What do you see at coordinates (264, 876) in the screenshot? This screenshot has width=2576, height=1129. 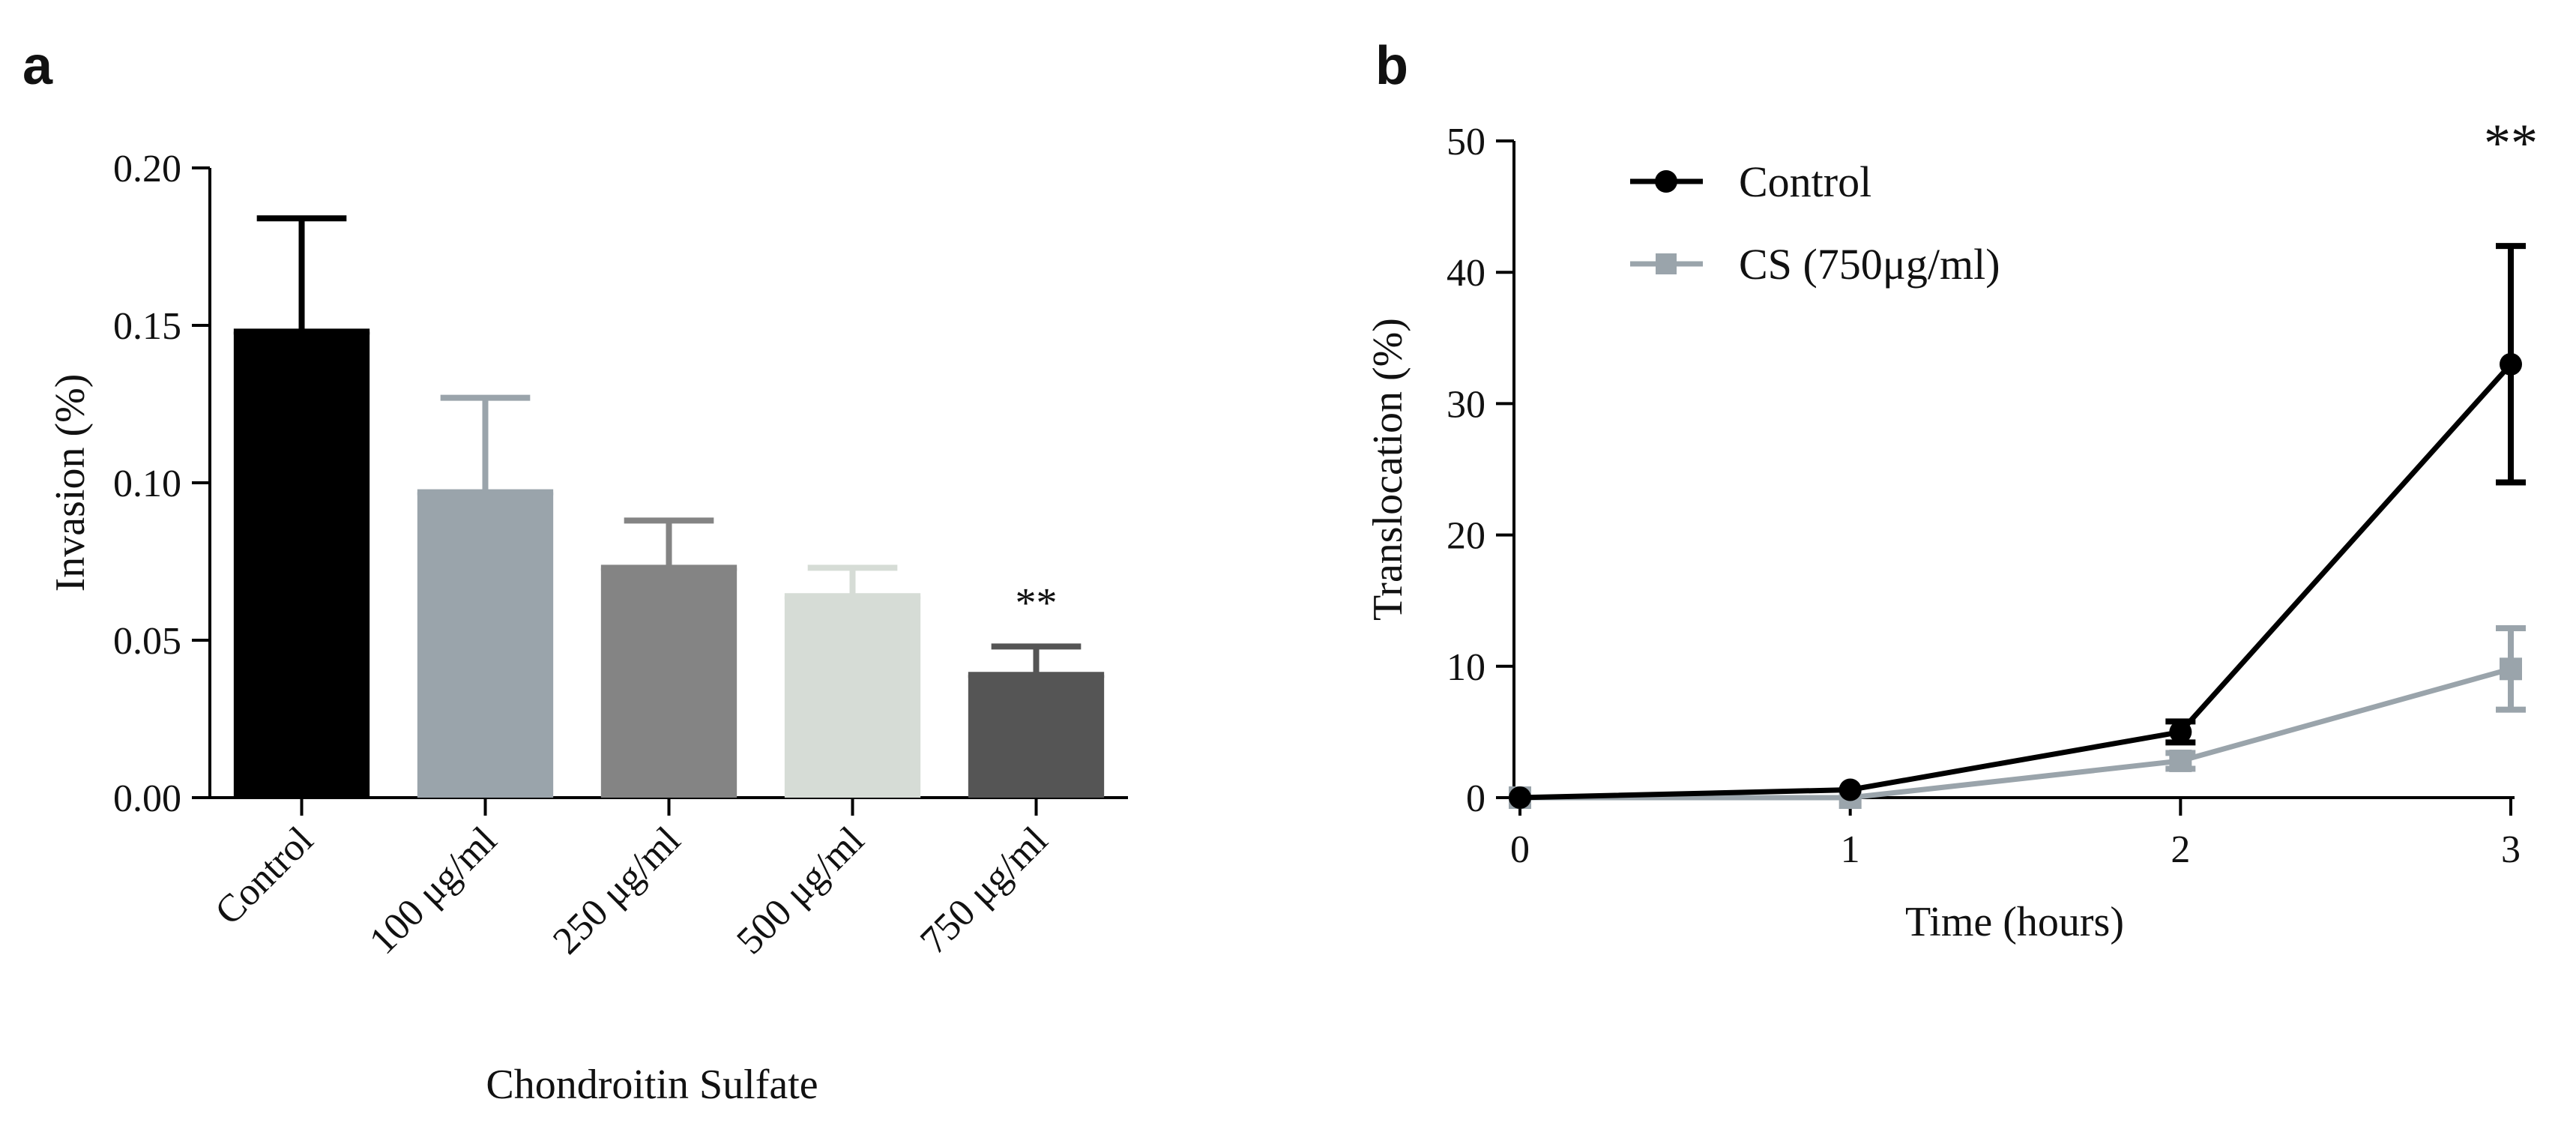 I see `panel-a-category-label: Control` at bounding box center [264, 876].